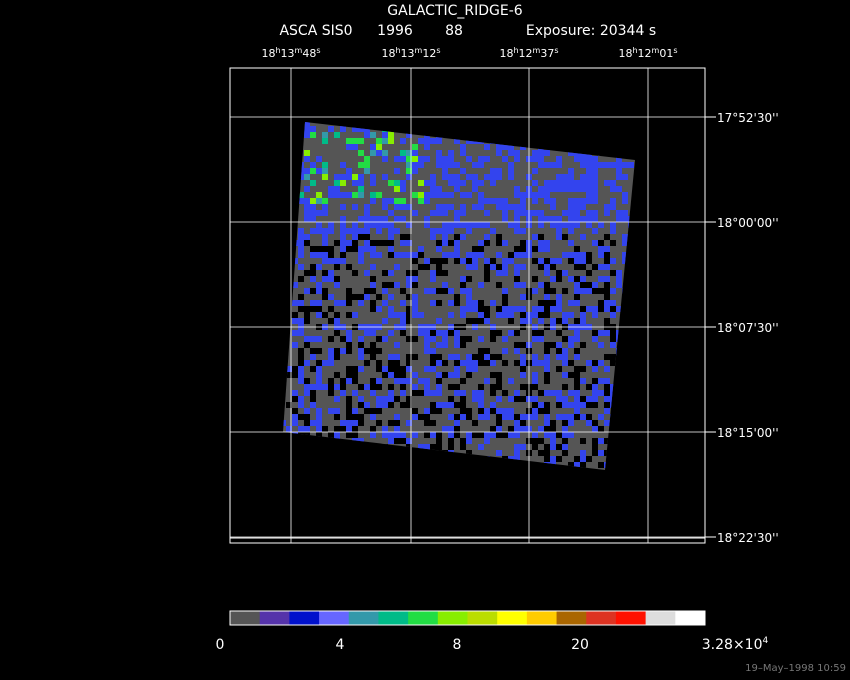 The width and height of the screenshot is (850, 680). I want to click on ra-unit: h, so click(277, 50).